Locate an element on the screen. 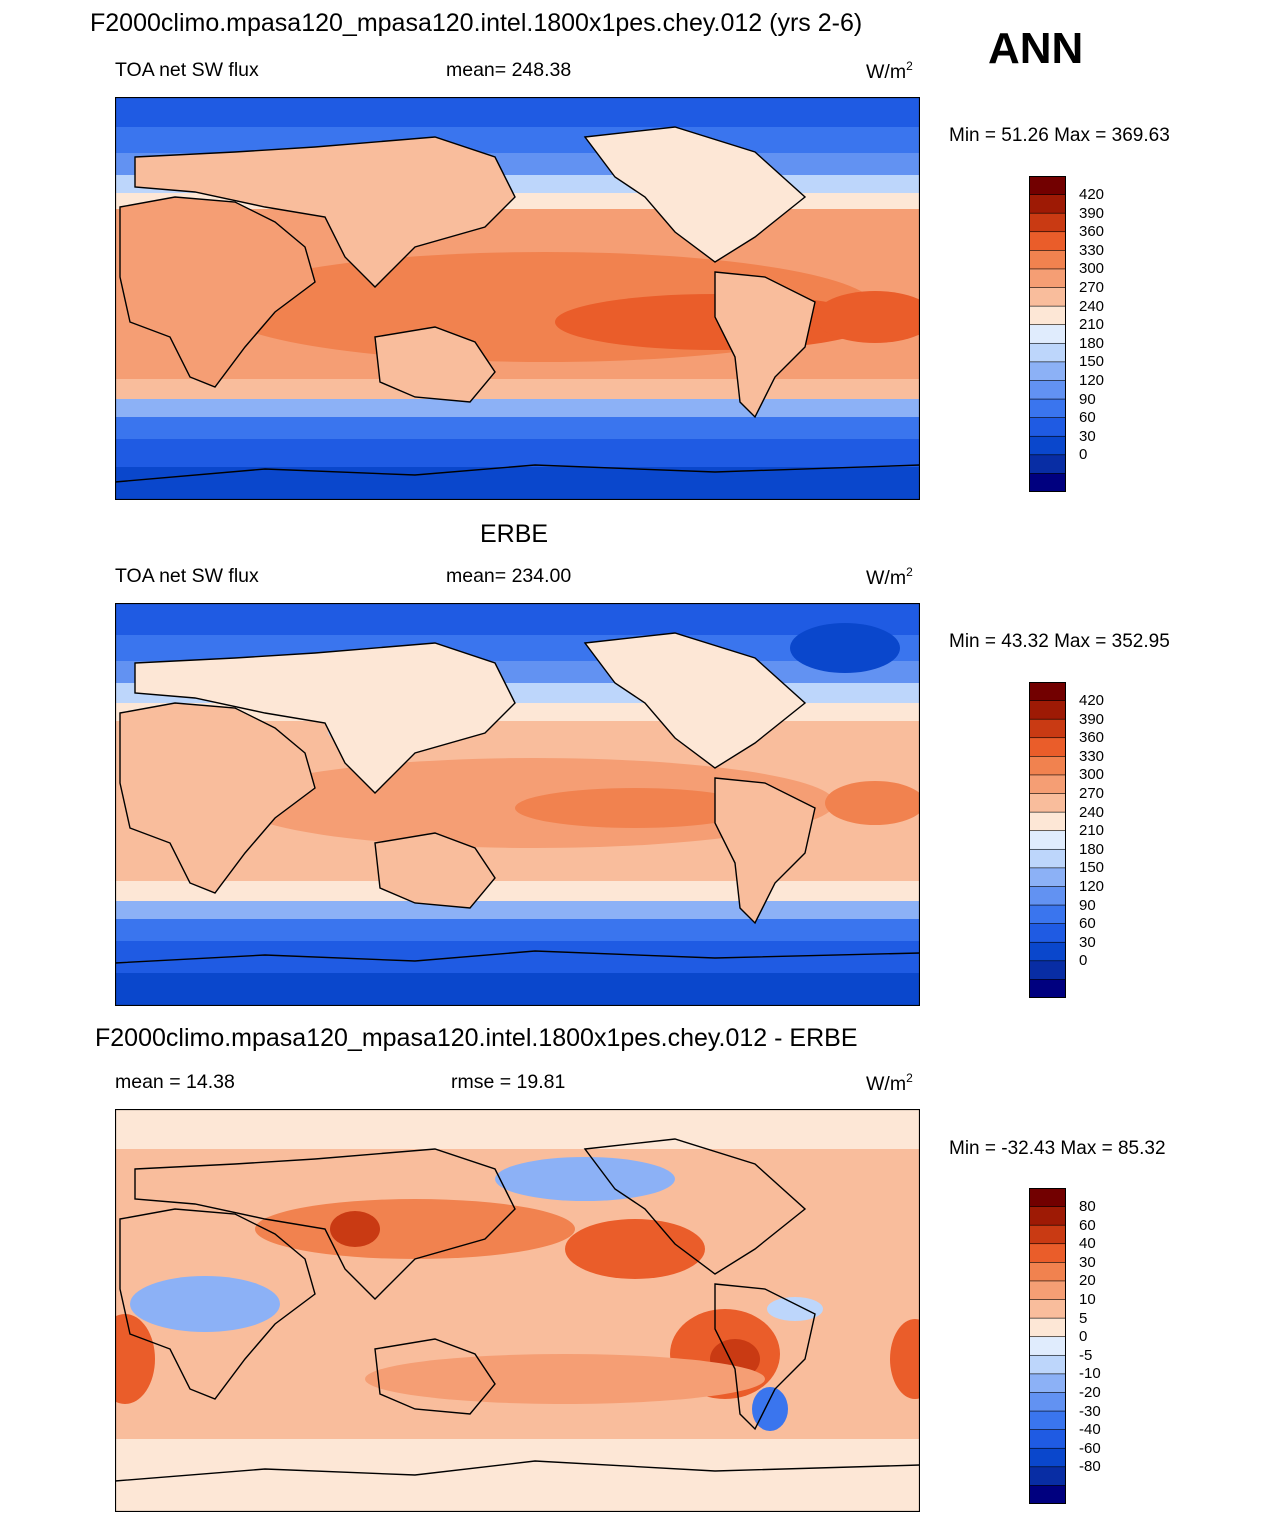 This screenshot has width=1285, height=1519. panel1-unit-superscript: 2 is located at coordinates (909, 66).